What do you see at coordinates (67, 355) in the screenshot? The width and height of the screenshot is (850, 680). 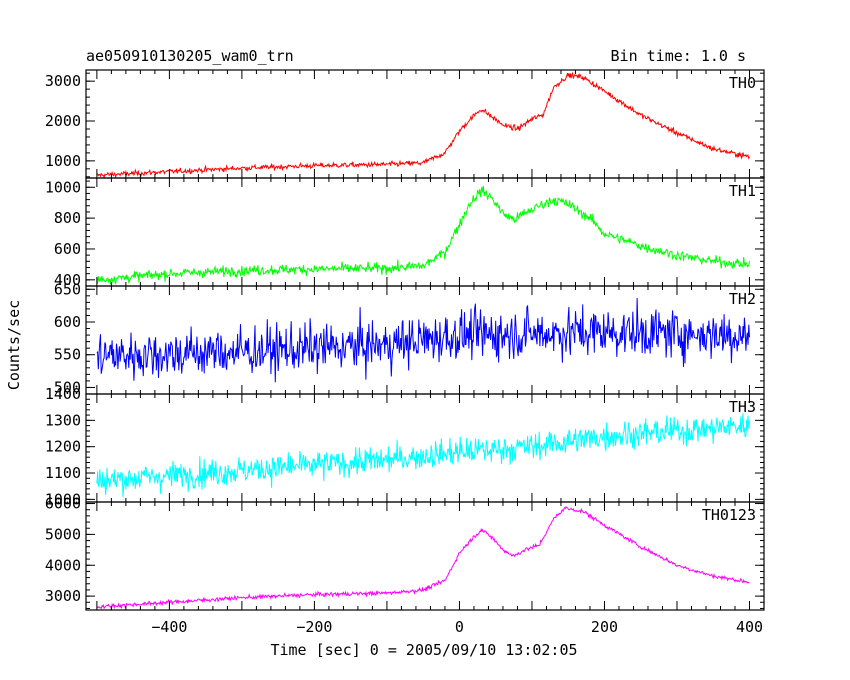 I see `y-tick-label: 550` at bounding box center [67, 355].